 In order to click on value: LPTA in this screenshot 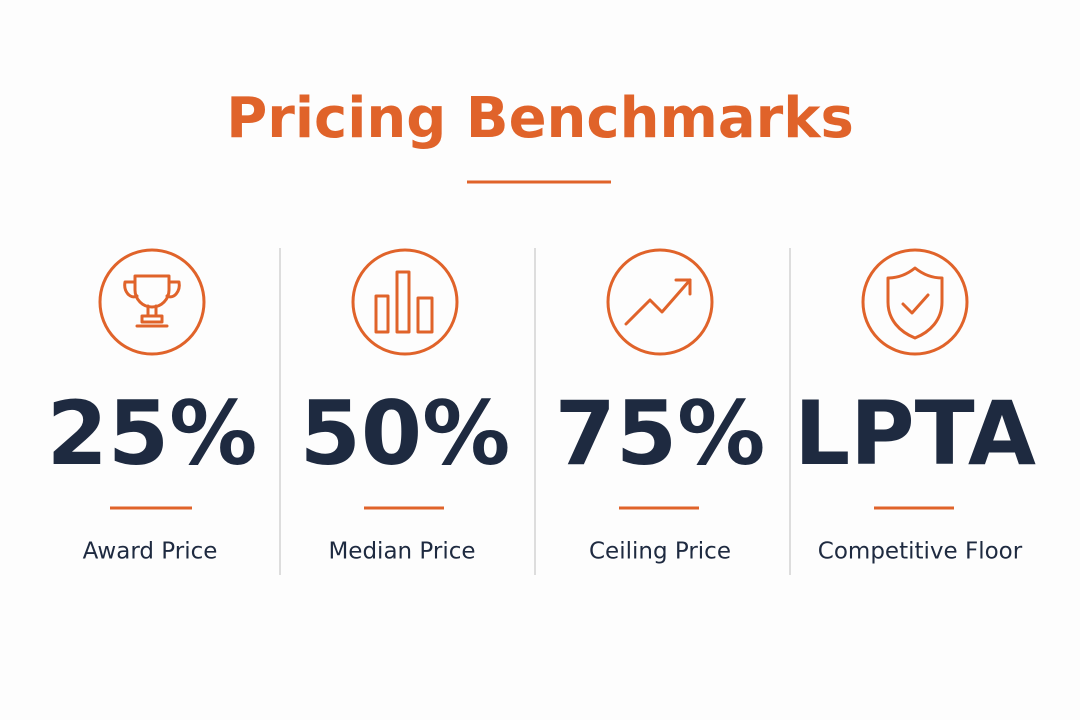, I will do `click(915, 433)`.